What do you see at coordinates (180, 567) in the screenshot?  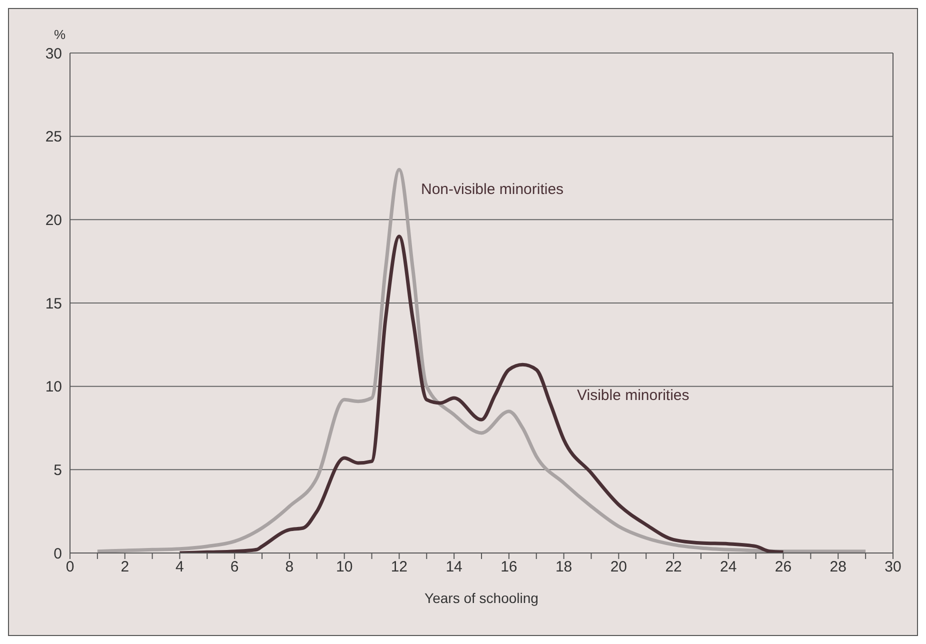 I see `x-tick-label: 4` at bounding box center [180, 567].